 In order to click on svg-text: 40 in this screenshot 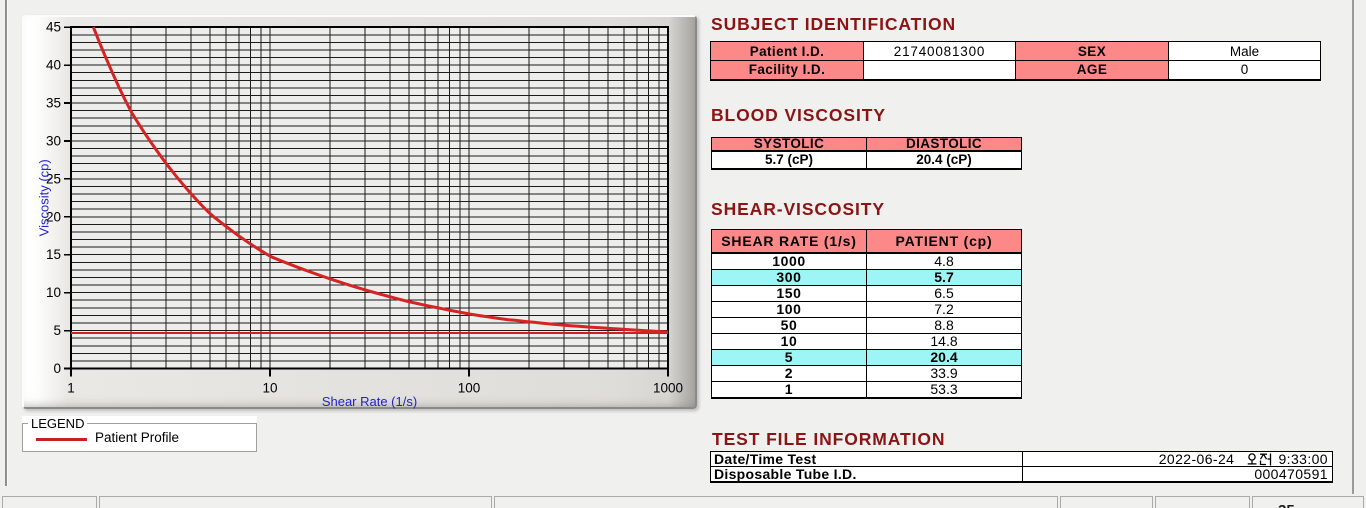, I will do `click(53, 65)`.